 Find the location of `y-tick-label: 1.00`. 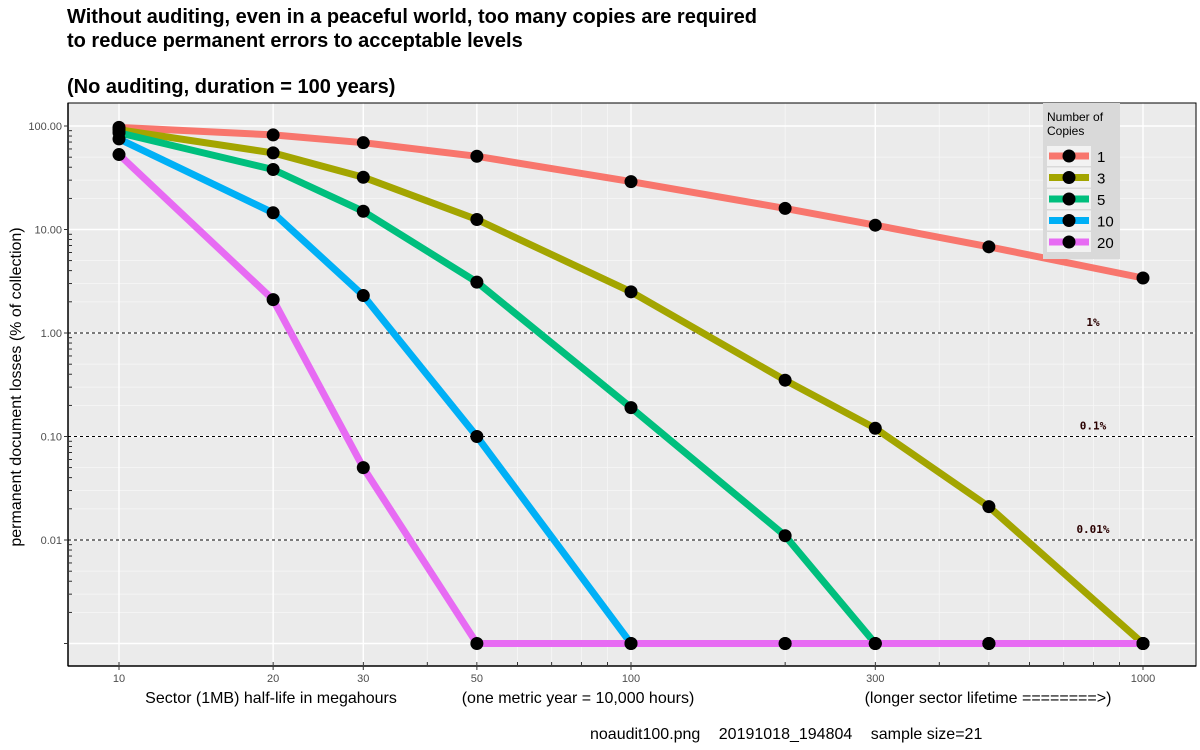

y-tick-label: 1.00 is located at coordinates (51, 334).